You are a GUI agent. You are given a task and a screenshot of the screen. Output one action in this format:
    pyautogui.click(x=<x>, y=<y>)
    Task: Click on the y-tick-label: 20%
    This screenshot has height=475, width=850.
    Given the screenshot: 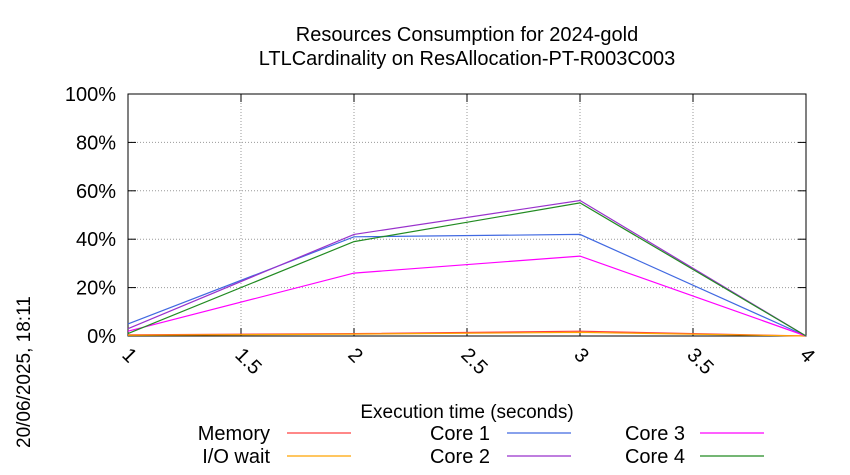 What is the action you would take?
    pyautogui.click(x=96, y=289)
    